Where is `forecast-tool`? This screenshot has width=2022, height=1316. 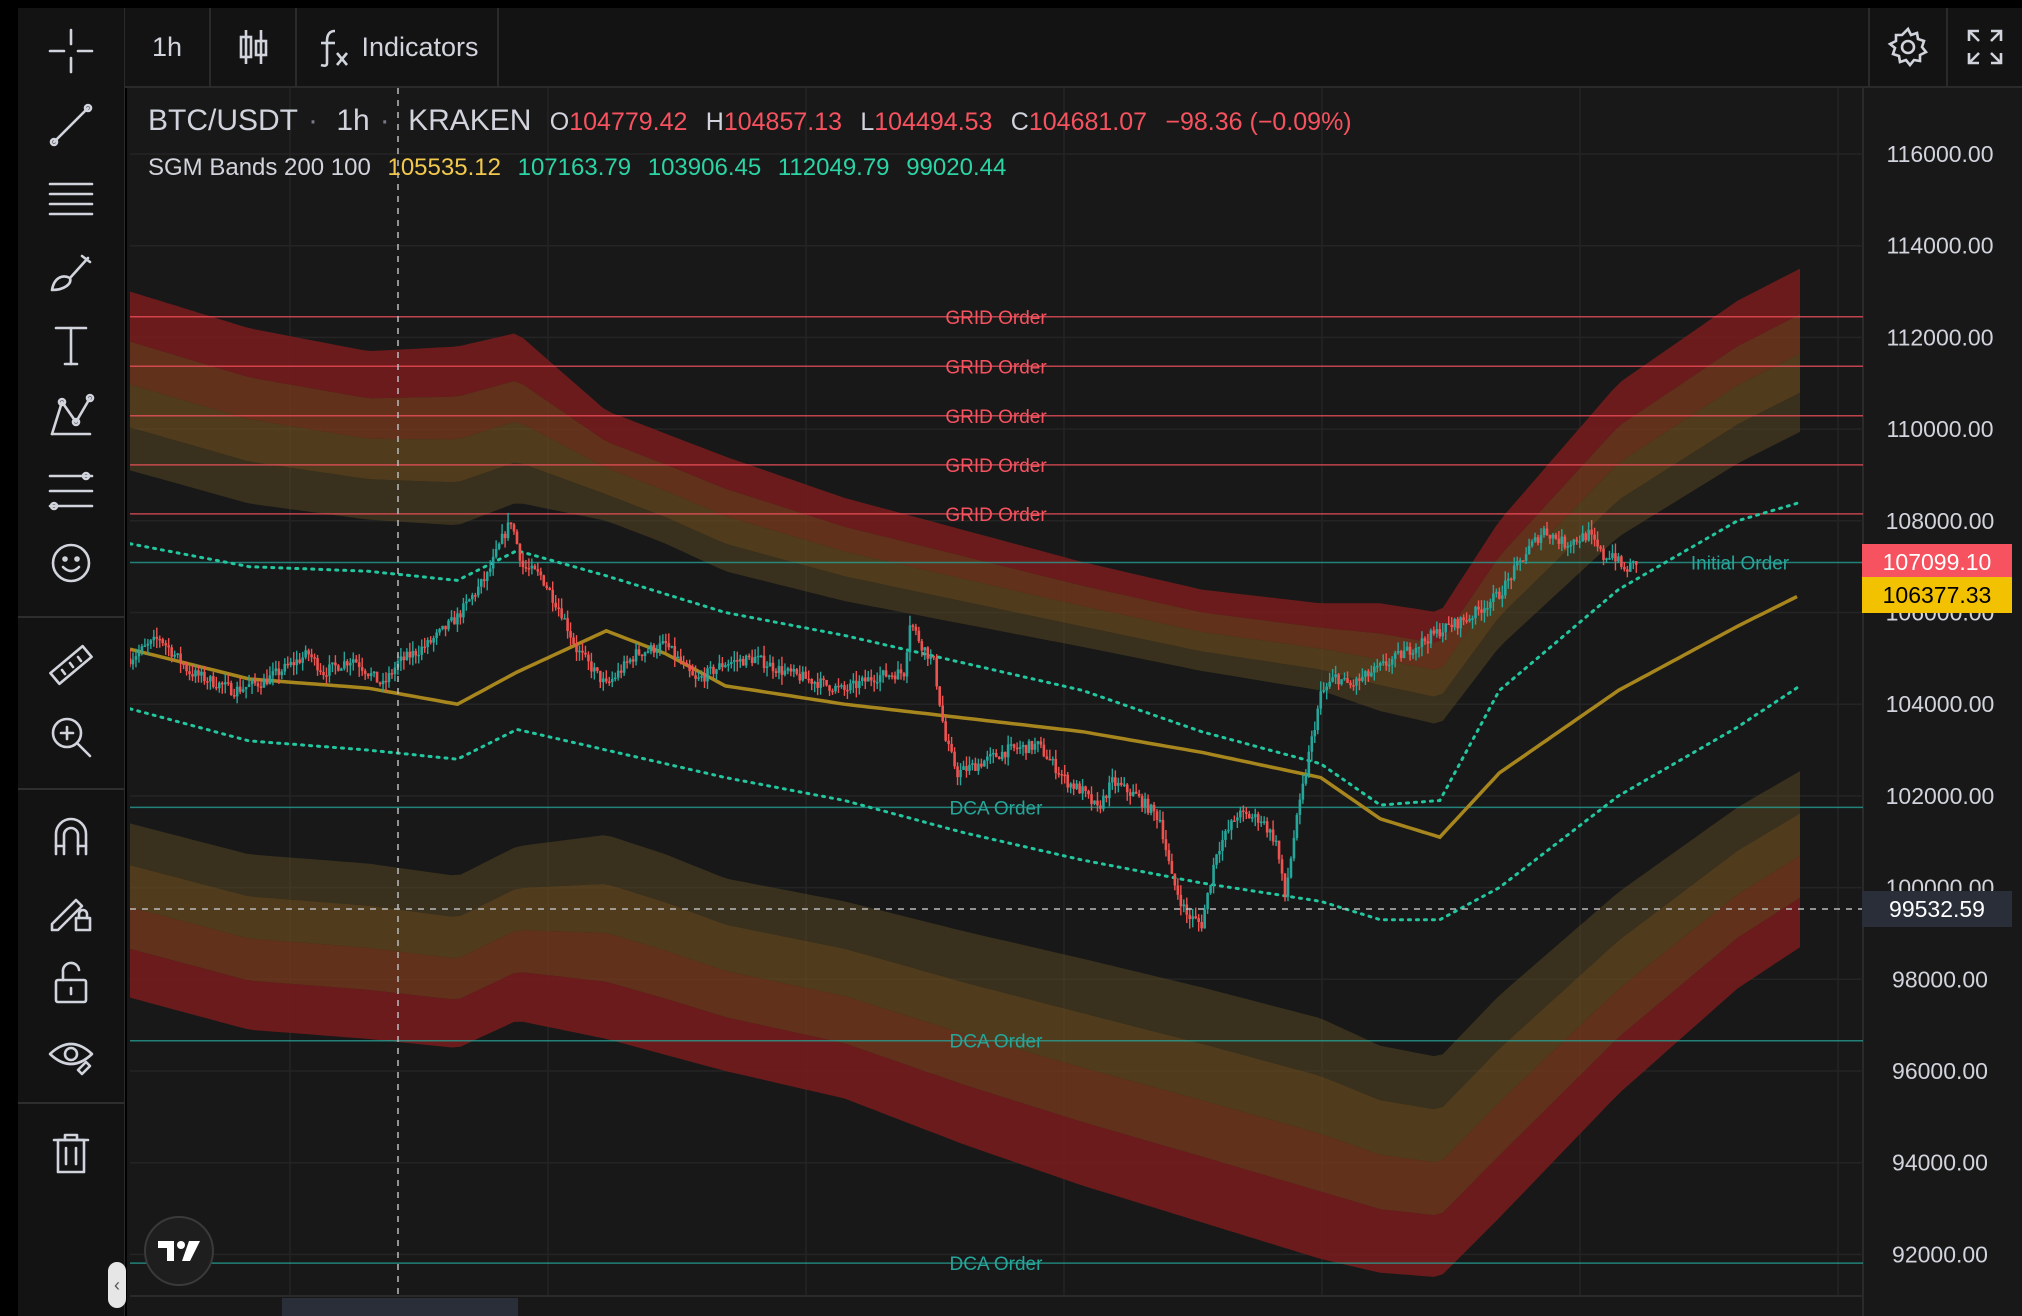 forecast-tool is located at coordinates (71, 491).